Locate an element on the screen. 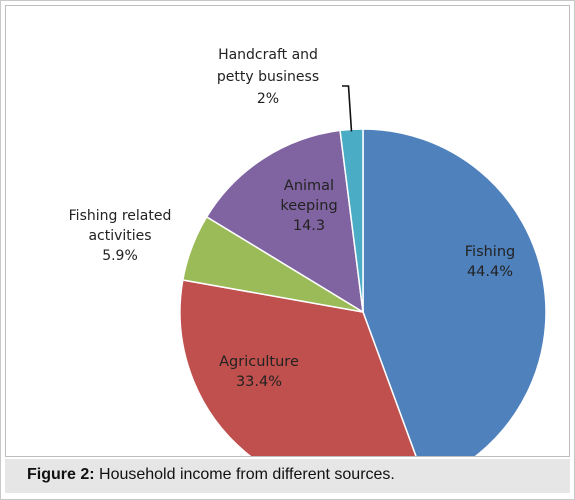  slice-label-handcraft-and-petty-business: Handcraft and petty business 2% is located at coordinates (268, 77).